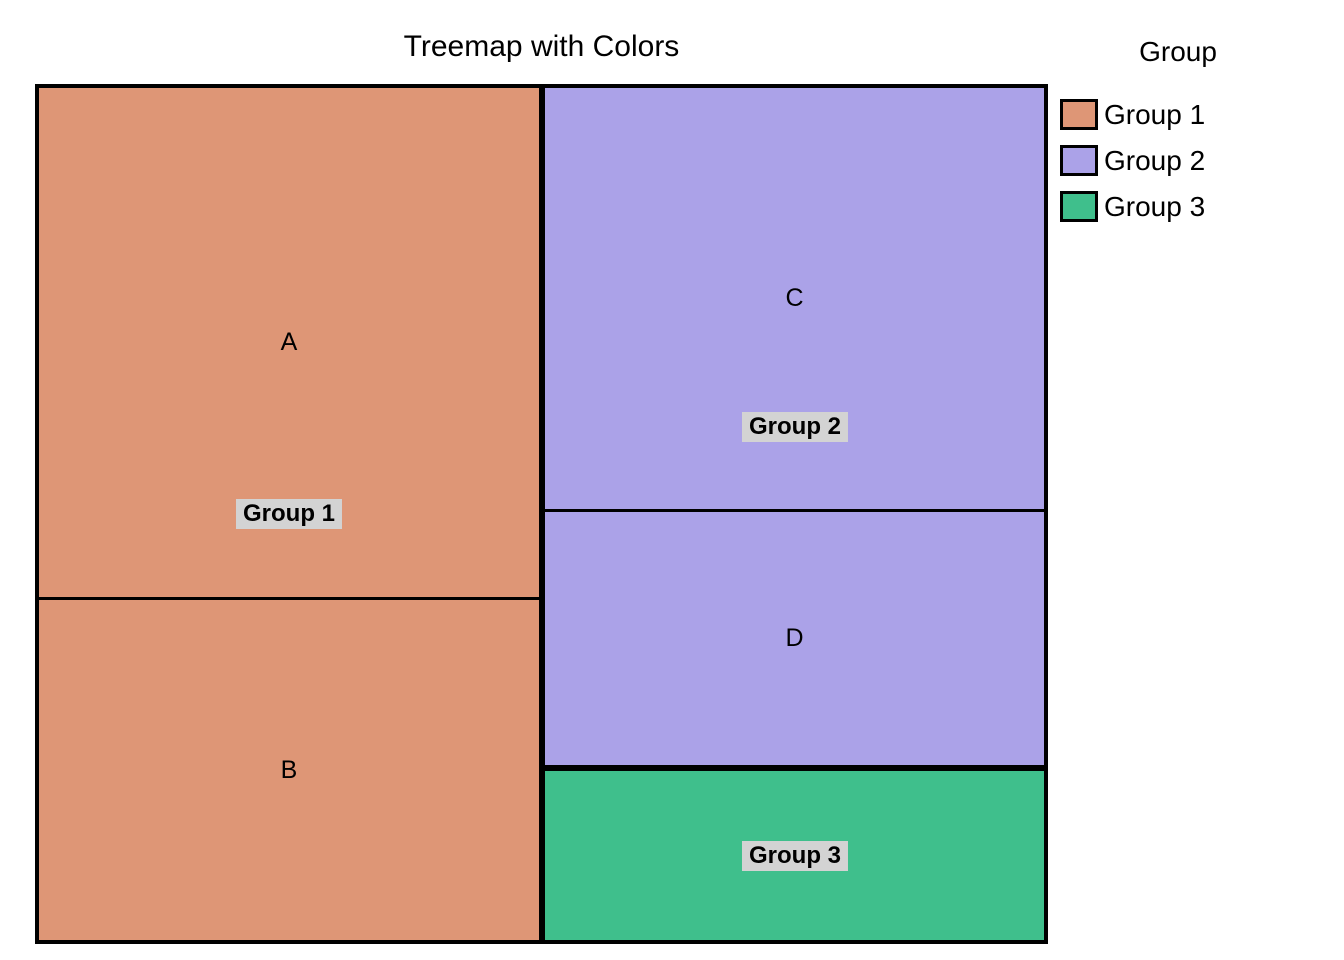 The height and width of the screenshot is (960, 1344). I want to click on group-label-group3: Group 3, so click(795, 856).